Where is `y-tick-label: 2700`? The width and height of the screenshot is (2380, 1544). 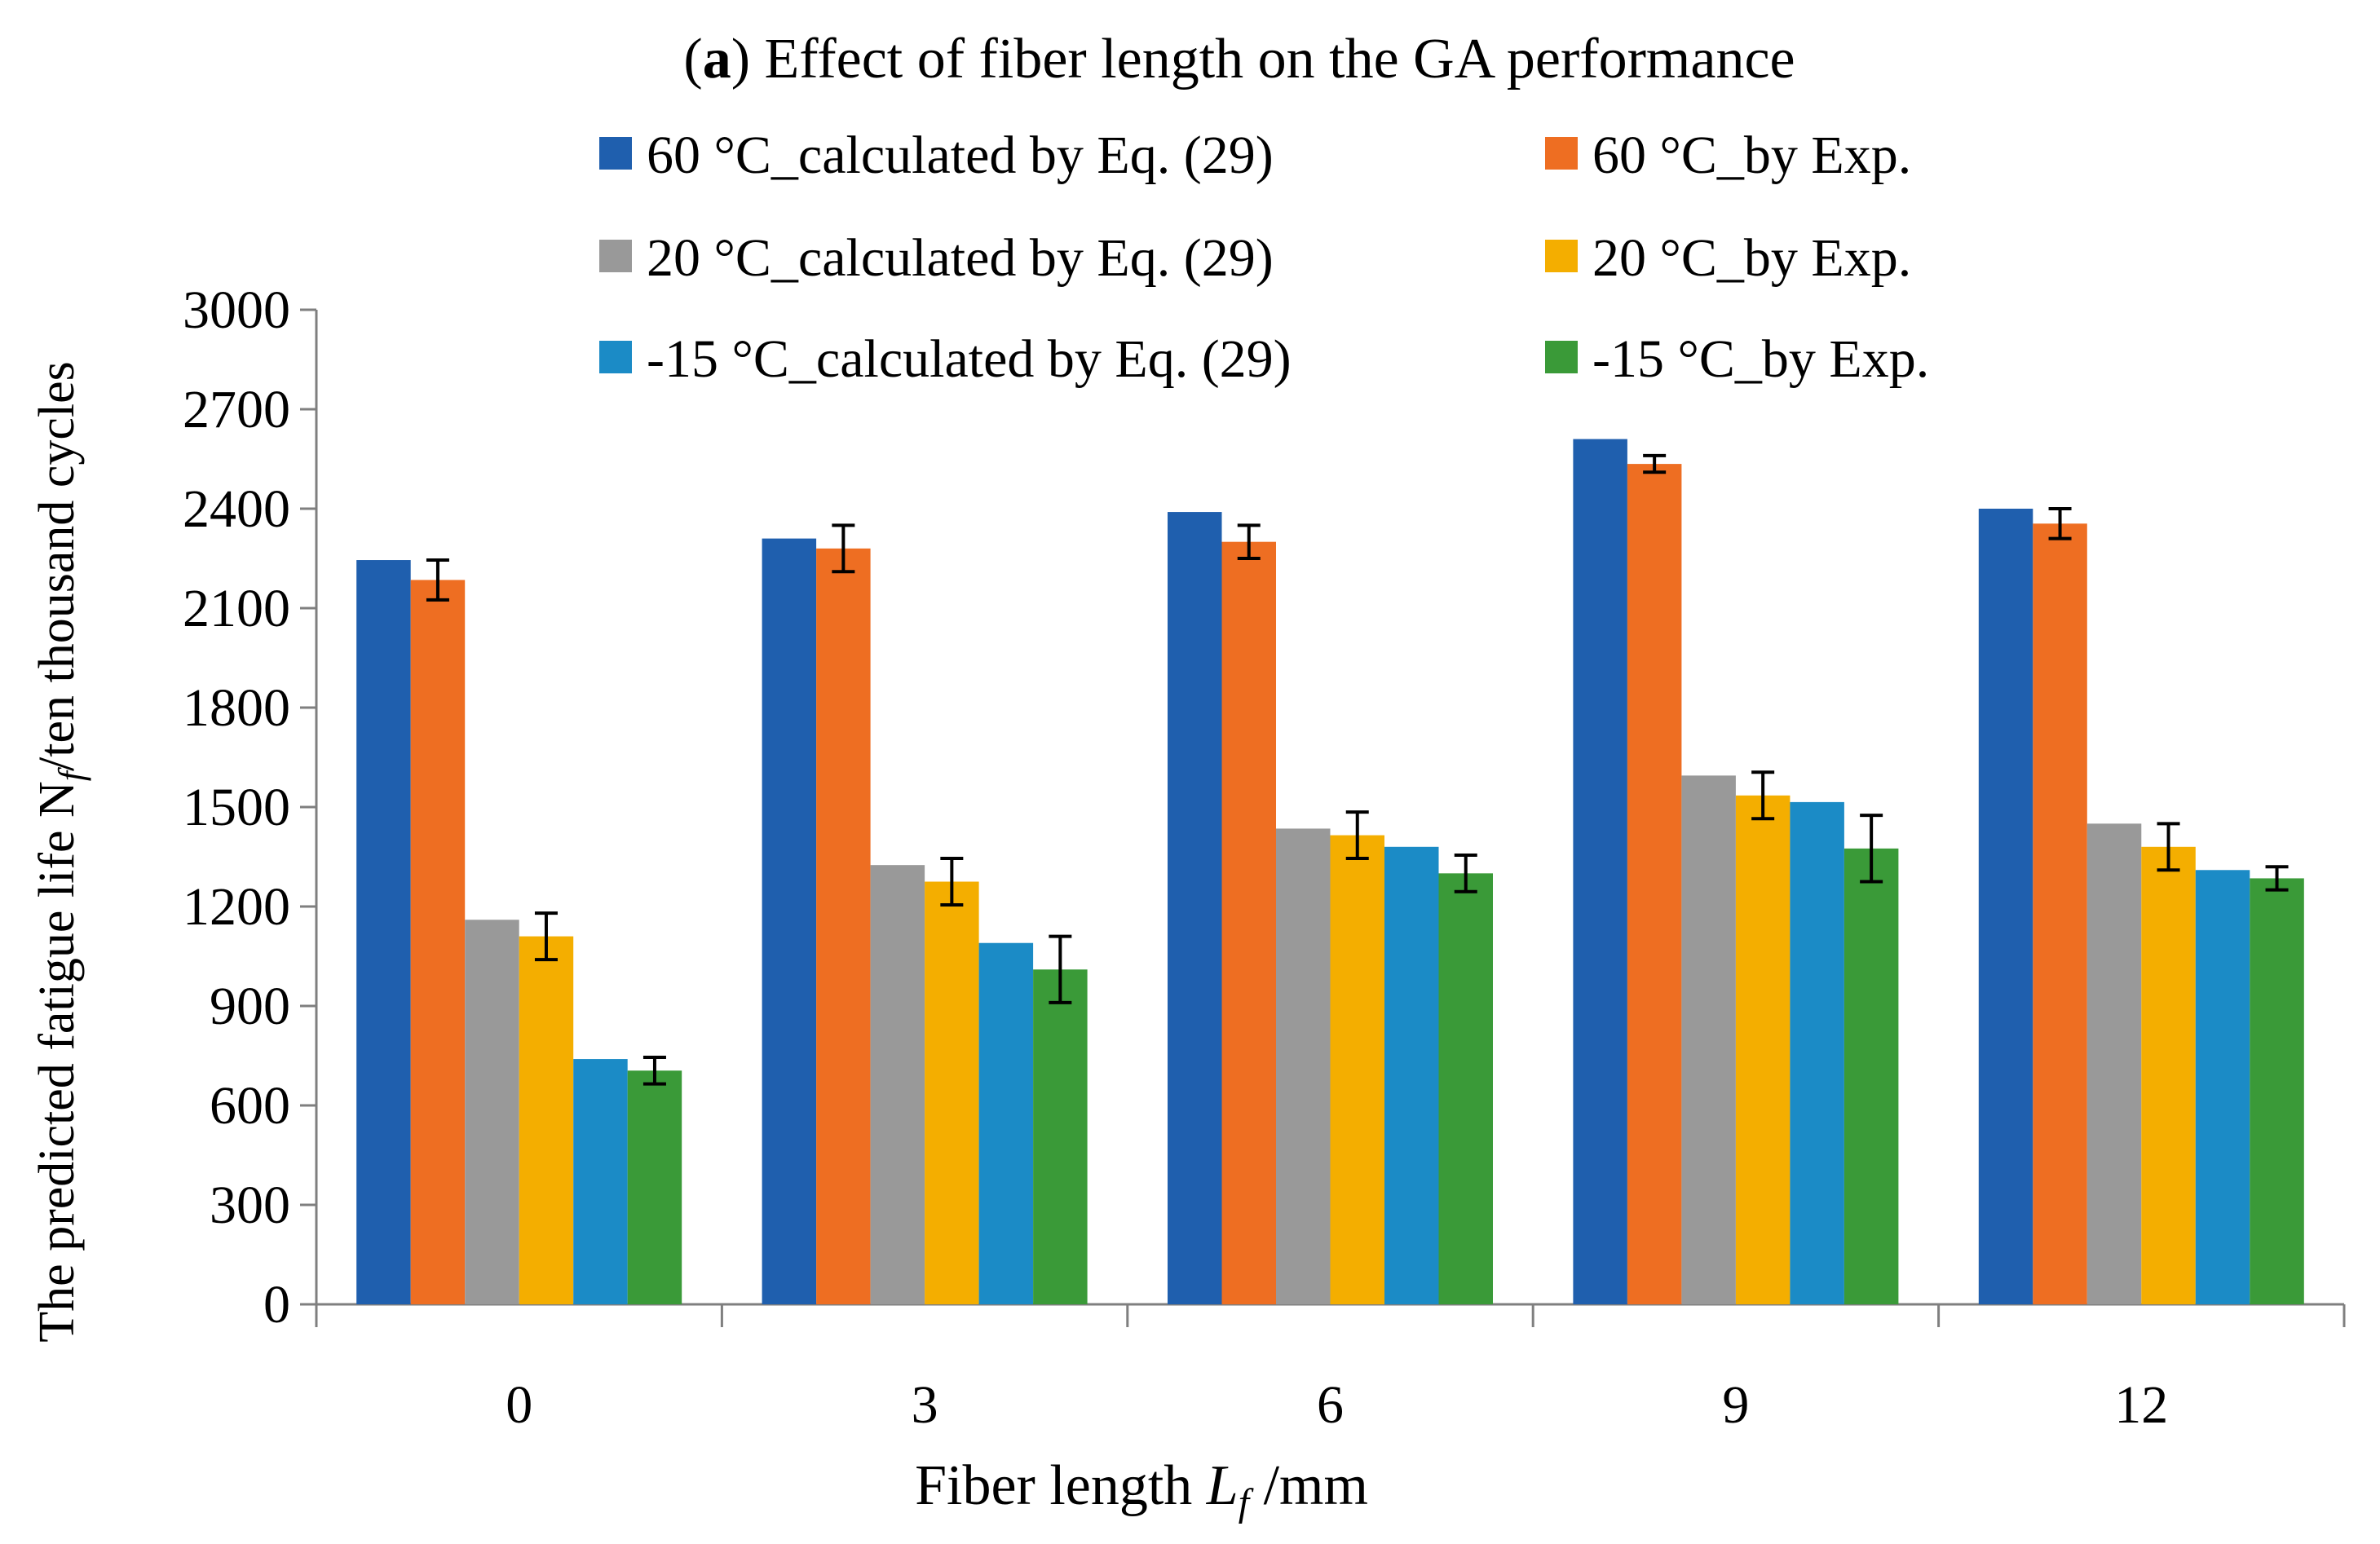 y-tick-label: 2700 is located at coordinates (236, 409).